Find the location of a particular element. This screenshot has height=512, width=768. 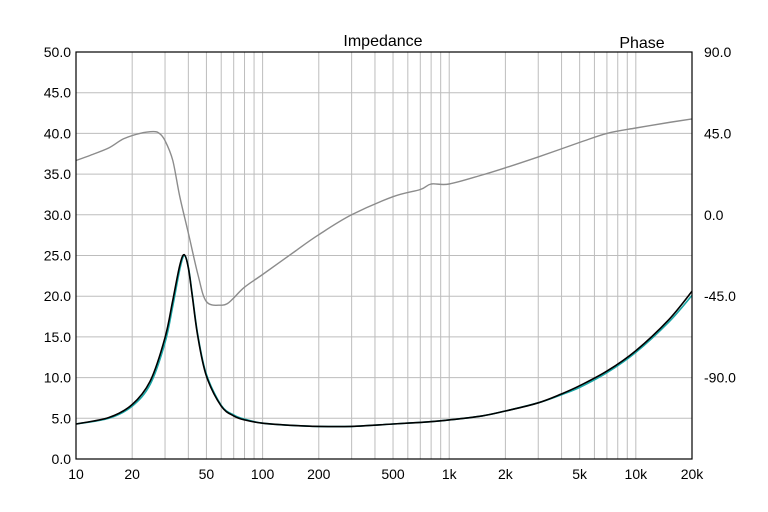

y-tick-label: 10.0 is located at coordinates (57, 378).